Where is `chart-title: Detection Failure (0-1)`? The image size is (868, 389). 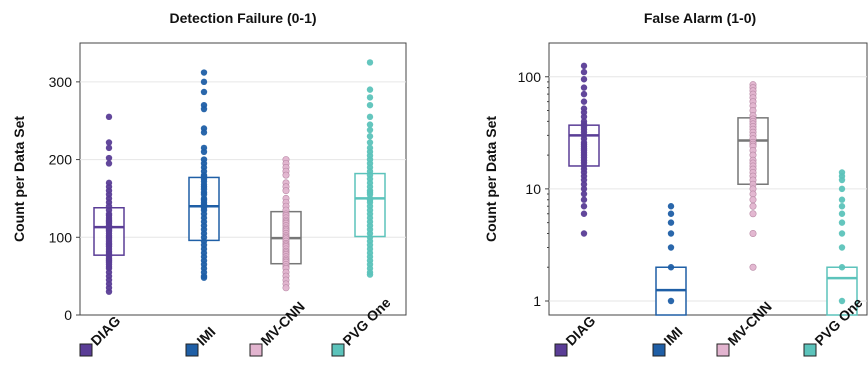
chart-title: Detection Failure (0-1) is located at coordinates (242, 18).